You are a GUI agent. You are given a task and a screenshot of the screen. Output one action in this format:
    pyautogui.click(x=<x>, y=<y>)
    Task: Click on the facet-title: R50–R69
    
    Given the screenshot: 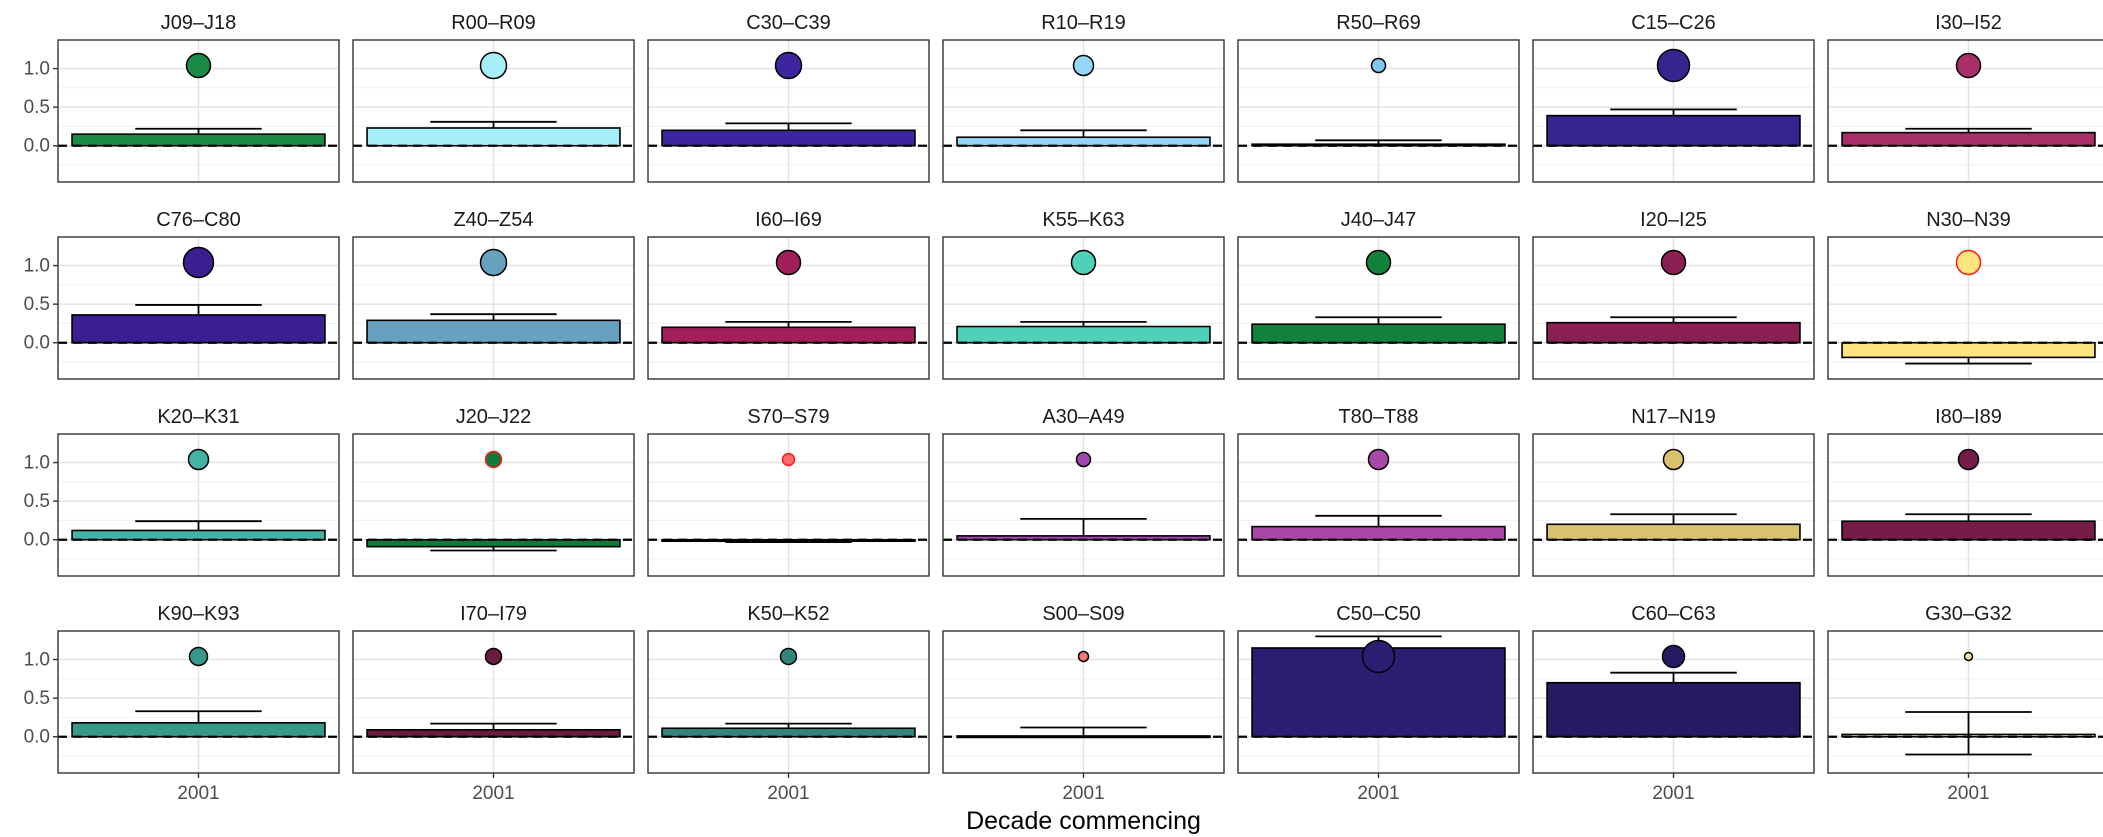 What is the action you would take?
    pyautogui.click(x=1378, y=23)
    